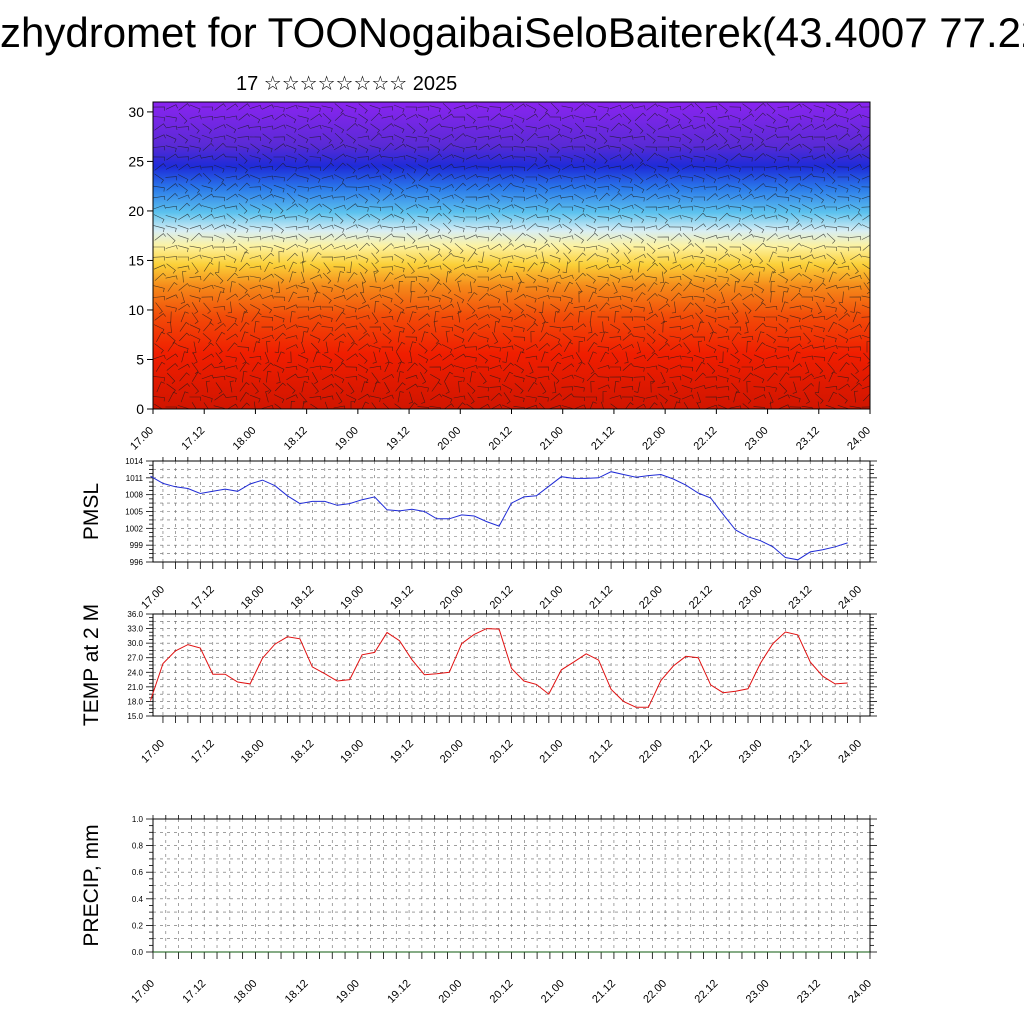  Describe the element at coordinates (654, 439) in the screenshot. I see `heatmap-xtick-label: 22.00` at that location.